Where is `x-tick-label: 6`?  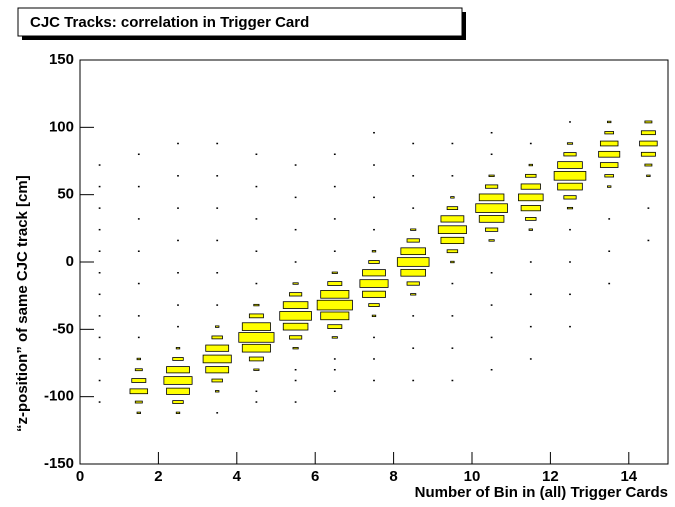
x-tick-label: 6 is located at coordinates (315, 476).